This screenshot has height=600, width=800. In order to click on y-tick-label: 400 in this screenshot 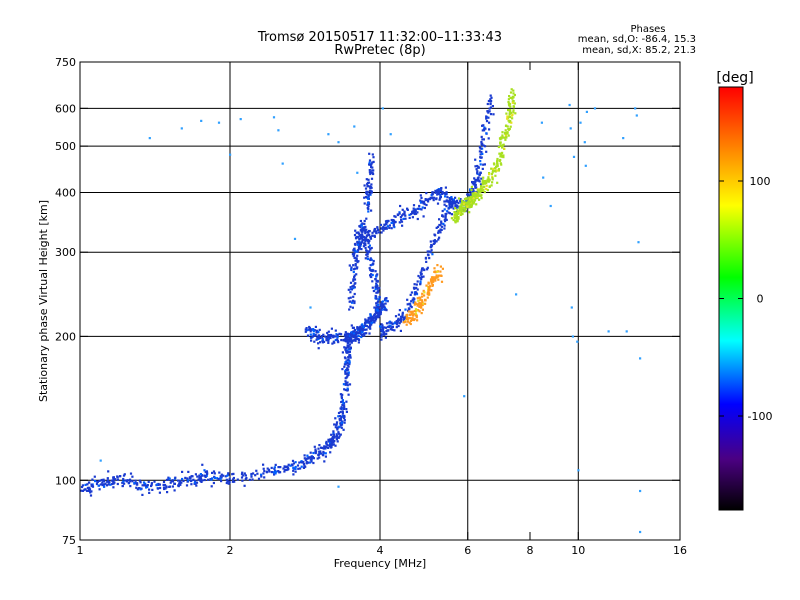, I will do `click(65, 192)`.